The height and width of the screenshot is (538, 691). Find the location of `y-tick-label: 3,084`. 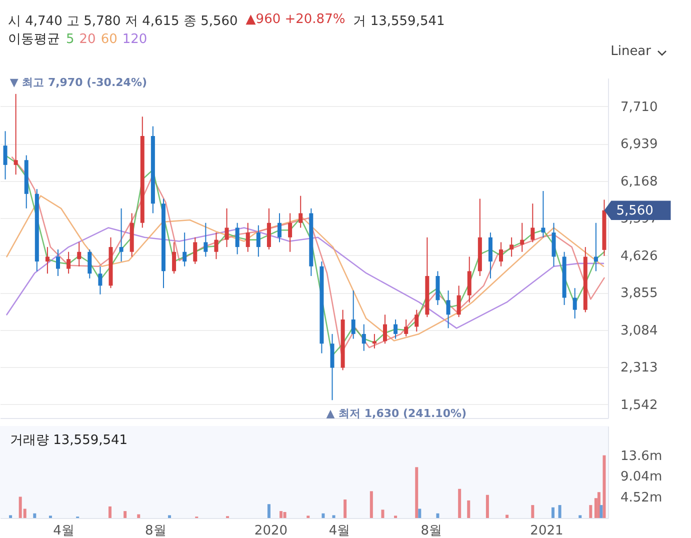

y-tick-label: 3,084 is located at coordinates (639, 330).